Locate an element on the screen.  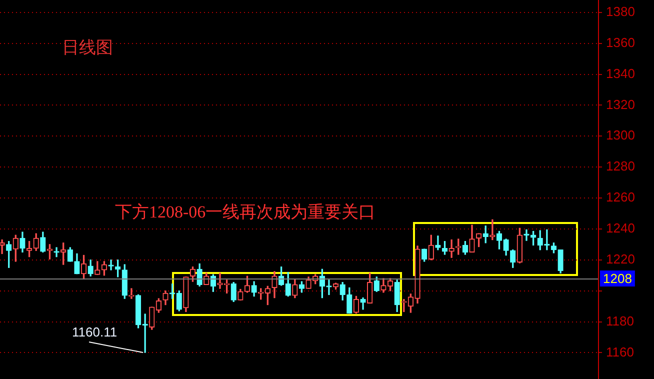
y-tick-label: 1280 is located at coordinates (620, 166).